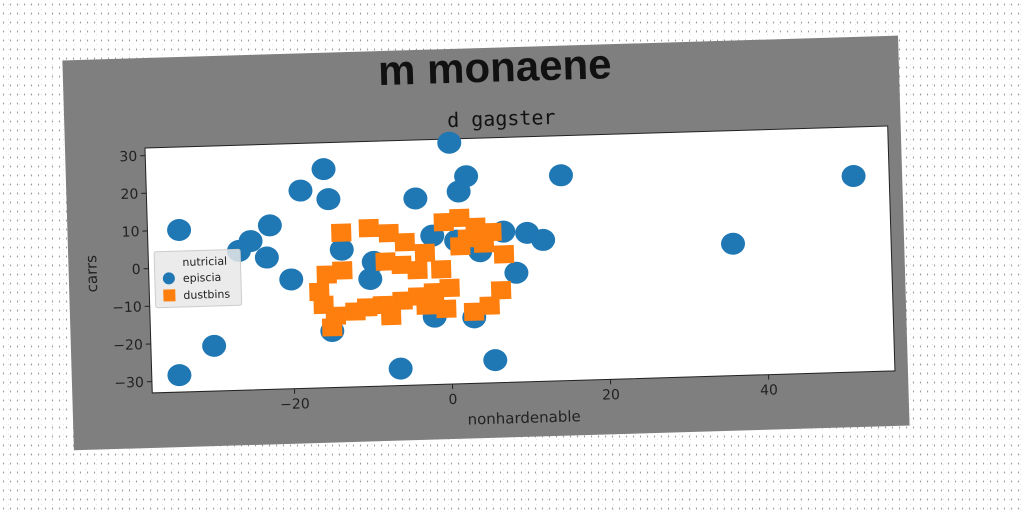 The width and height of the screenshot is (1024, 512). I want to click on y-tick-label: 20, so click(129, 194).